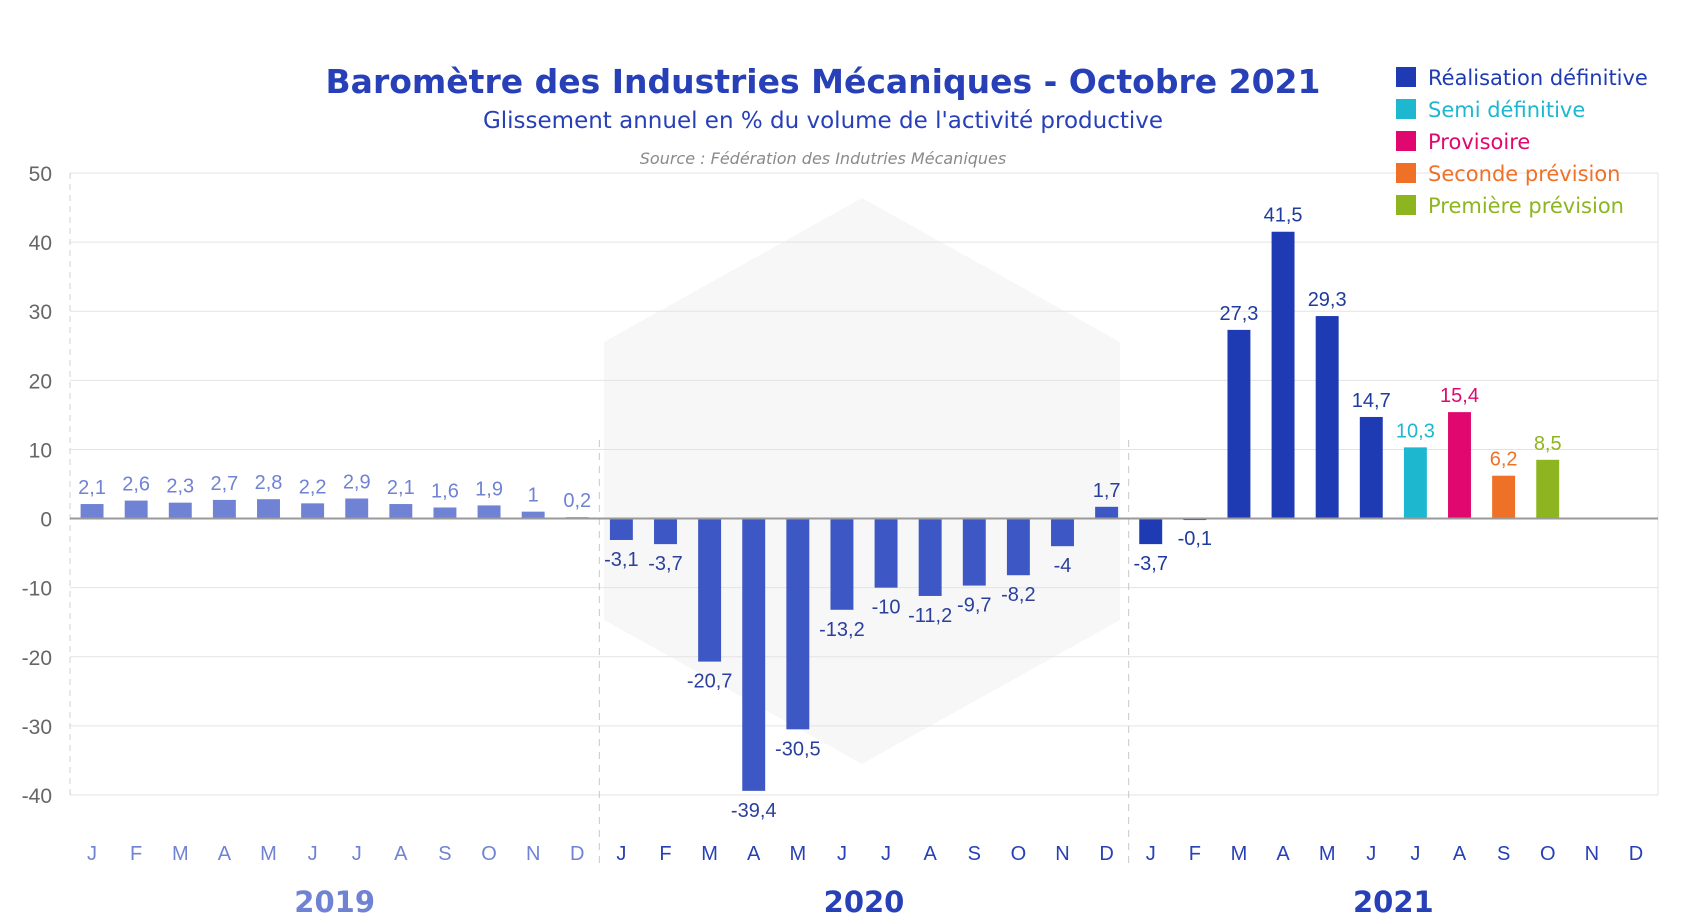  I want to click on data-label: 2,8, so click(269, 483).